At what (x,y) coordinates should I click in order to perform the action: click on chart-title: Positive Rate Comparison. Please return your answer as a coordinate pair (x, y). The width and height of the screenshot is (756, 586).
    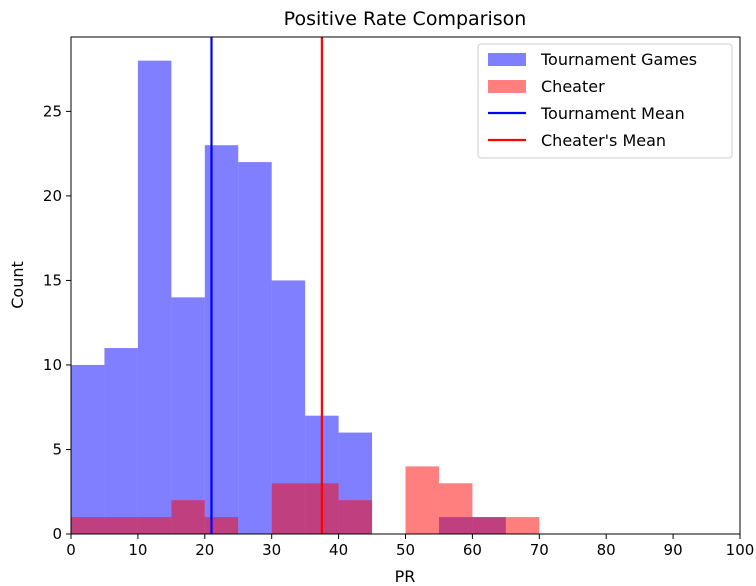
    Looking at the image, I should click on (405, 19).